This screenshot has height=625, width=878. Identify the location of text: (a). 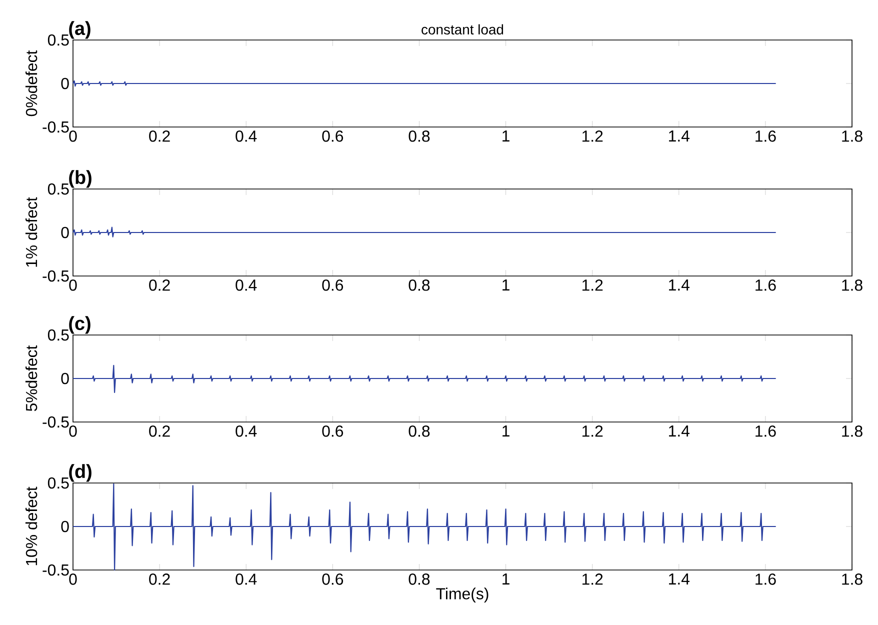
(79, 30).